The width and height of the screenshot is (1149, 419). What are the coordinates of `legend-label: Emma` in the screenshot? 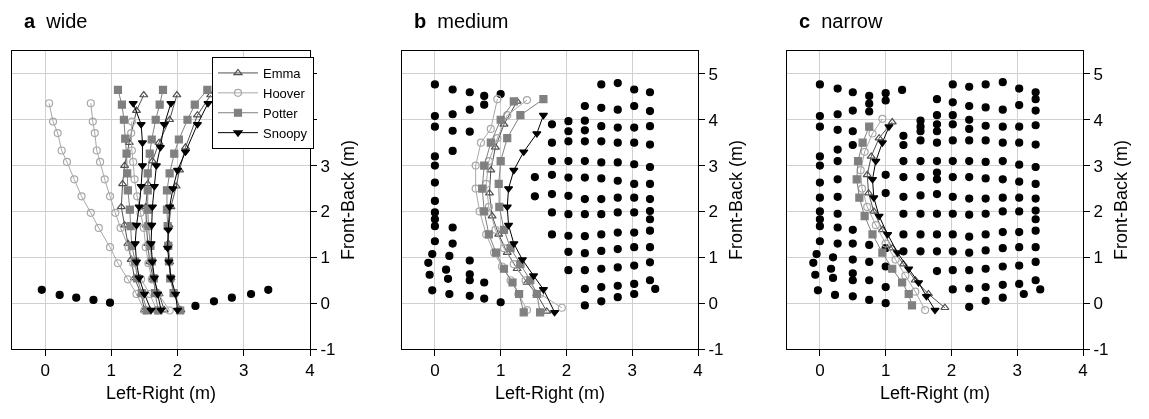 It's located at (282, 74).